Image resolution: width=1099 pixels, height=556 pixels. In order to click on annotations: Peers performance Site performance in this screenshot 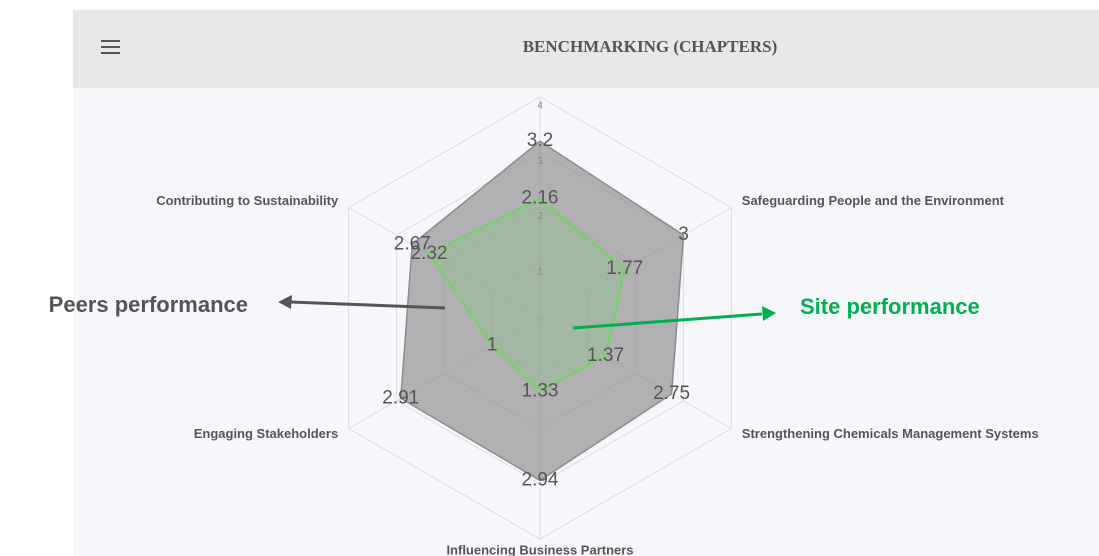, I will do `click(514, 311)`.